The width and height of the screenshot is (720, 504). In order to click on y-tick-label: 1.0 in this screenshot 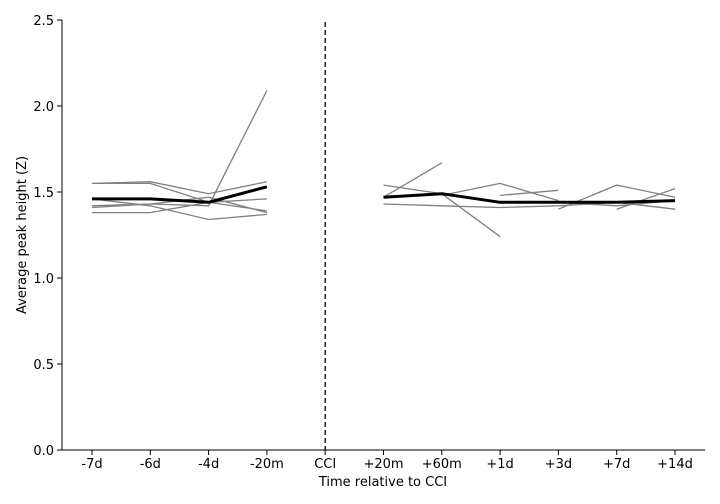, I will do `click(43, 279)`.